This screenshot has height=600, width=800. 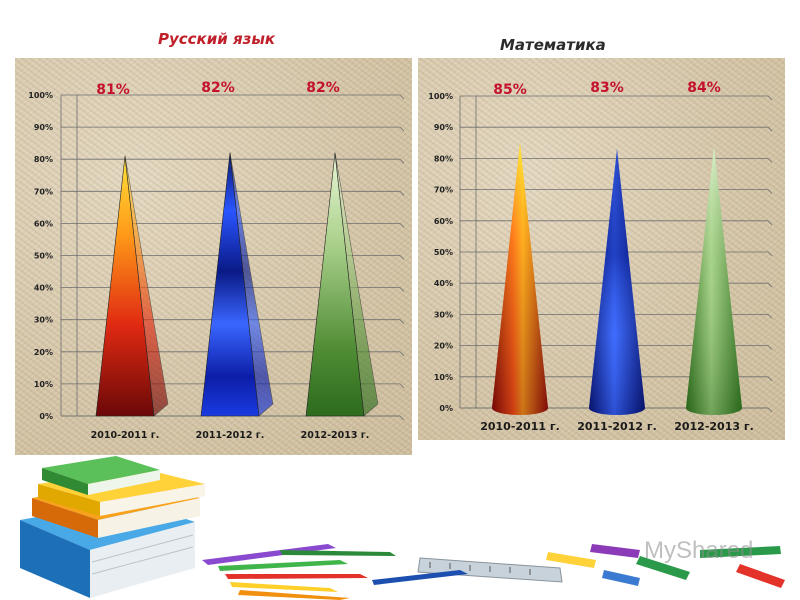 I want to click on watermark-text: MyShared, so click(x=699, y=550).